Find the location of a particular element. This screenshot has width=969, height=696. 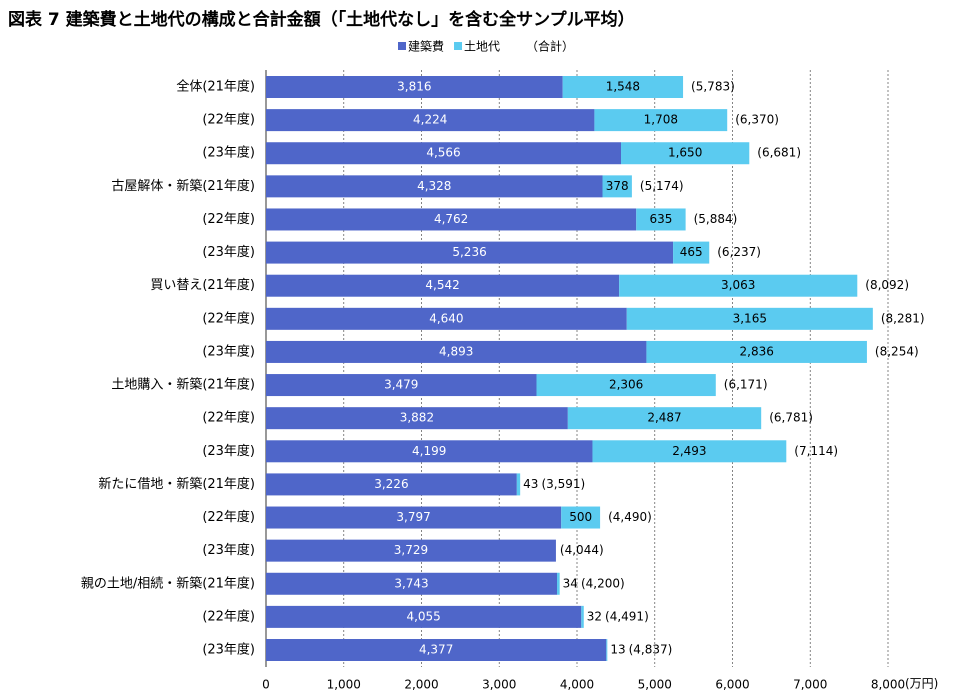

total-label: (3,591) is located at coordinates (563, 484).